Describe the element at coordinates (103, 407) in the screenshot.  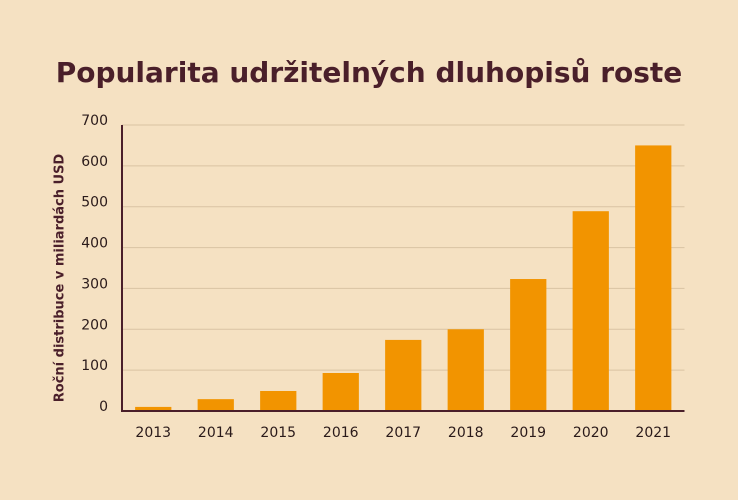
I see `y-tick-label: 0` at that location.